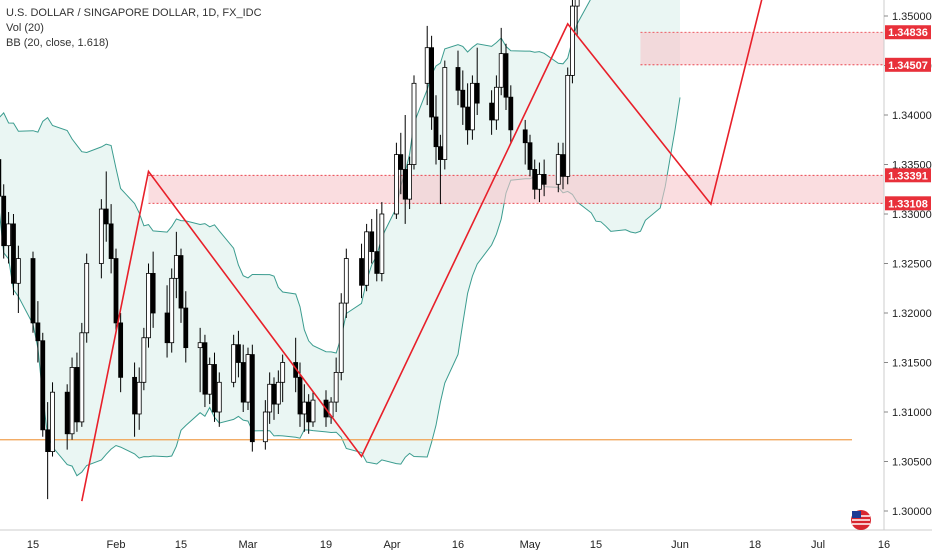 This screenshot has width=932, height=550. What do you see at coordinates (680, 544) in the screenshot?
I see `x-tick-label: Jun` at bounding box center [680, 544].